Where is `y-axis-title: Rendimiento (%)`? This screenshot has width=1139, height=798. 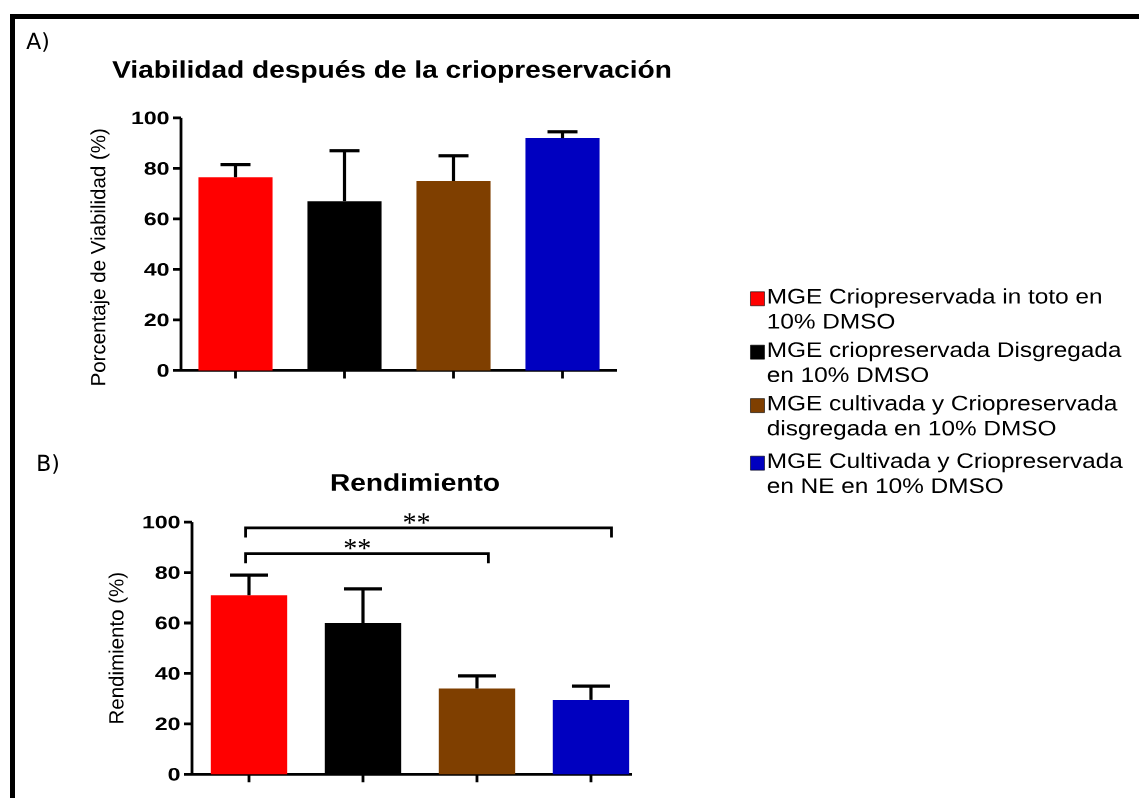 y-axis-title: Rendimiento (%) is located at coordinates (118, 648).